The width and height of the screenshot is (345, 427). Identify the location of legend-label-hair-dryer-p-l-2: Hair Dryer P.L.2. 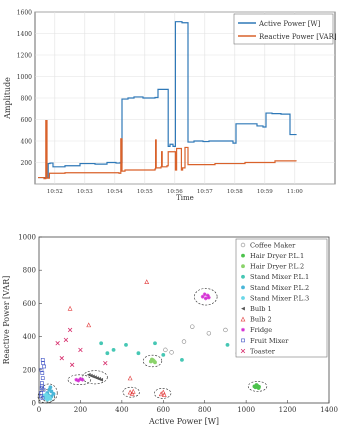
(277, 267).